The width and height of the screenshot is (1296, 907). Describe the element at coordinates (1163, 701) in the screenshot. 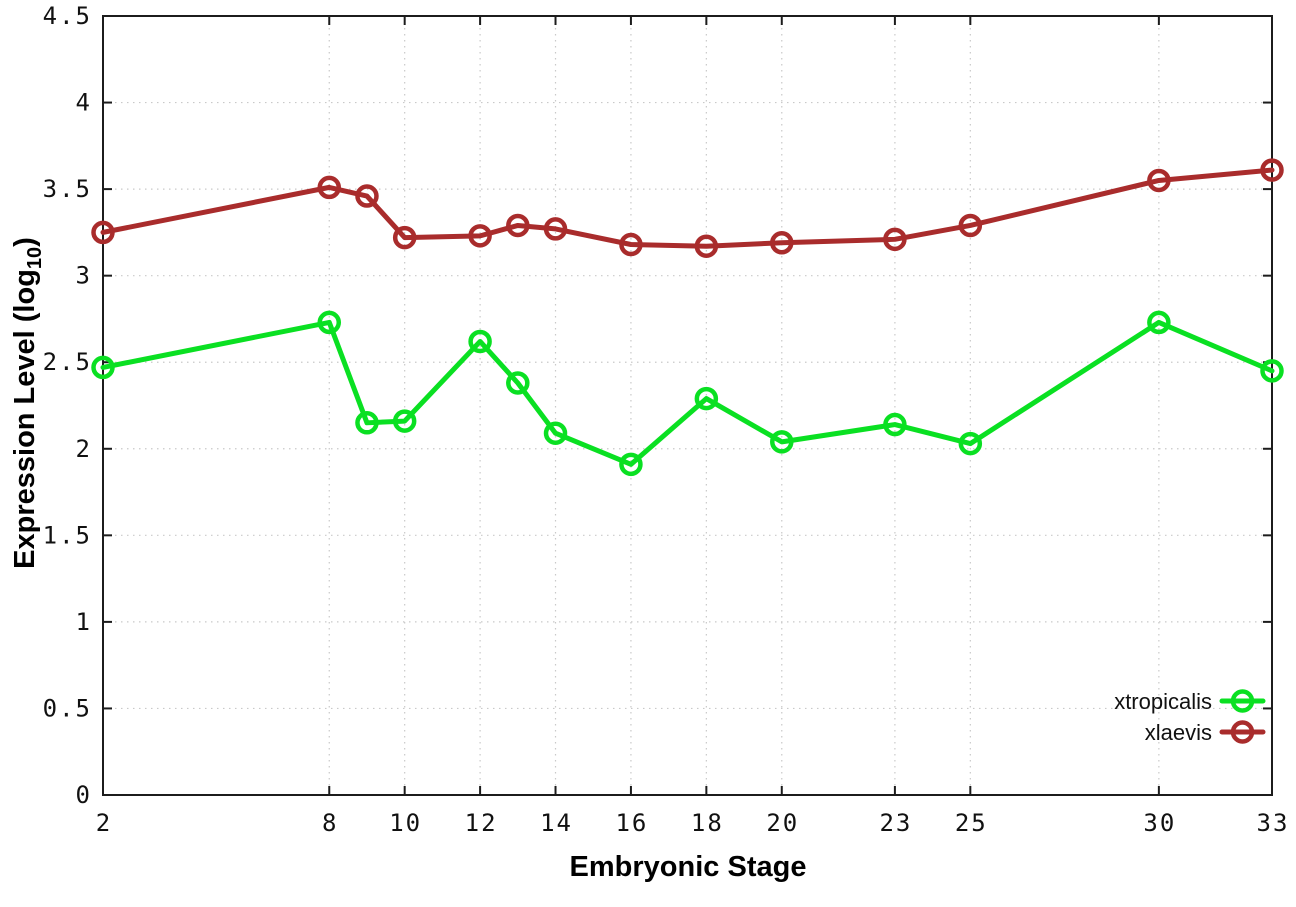

I see `legend-label-xtropicalis: xtropicalis` at that location.